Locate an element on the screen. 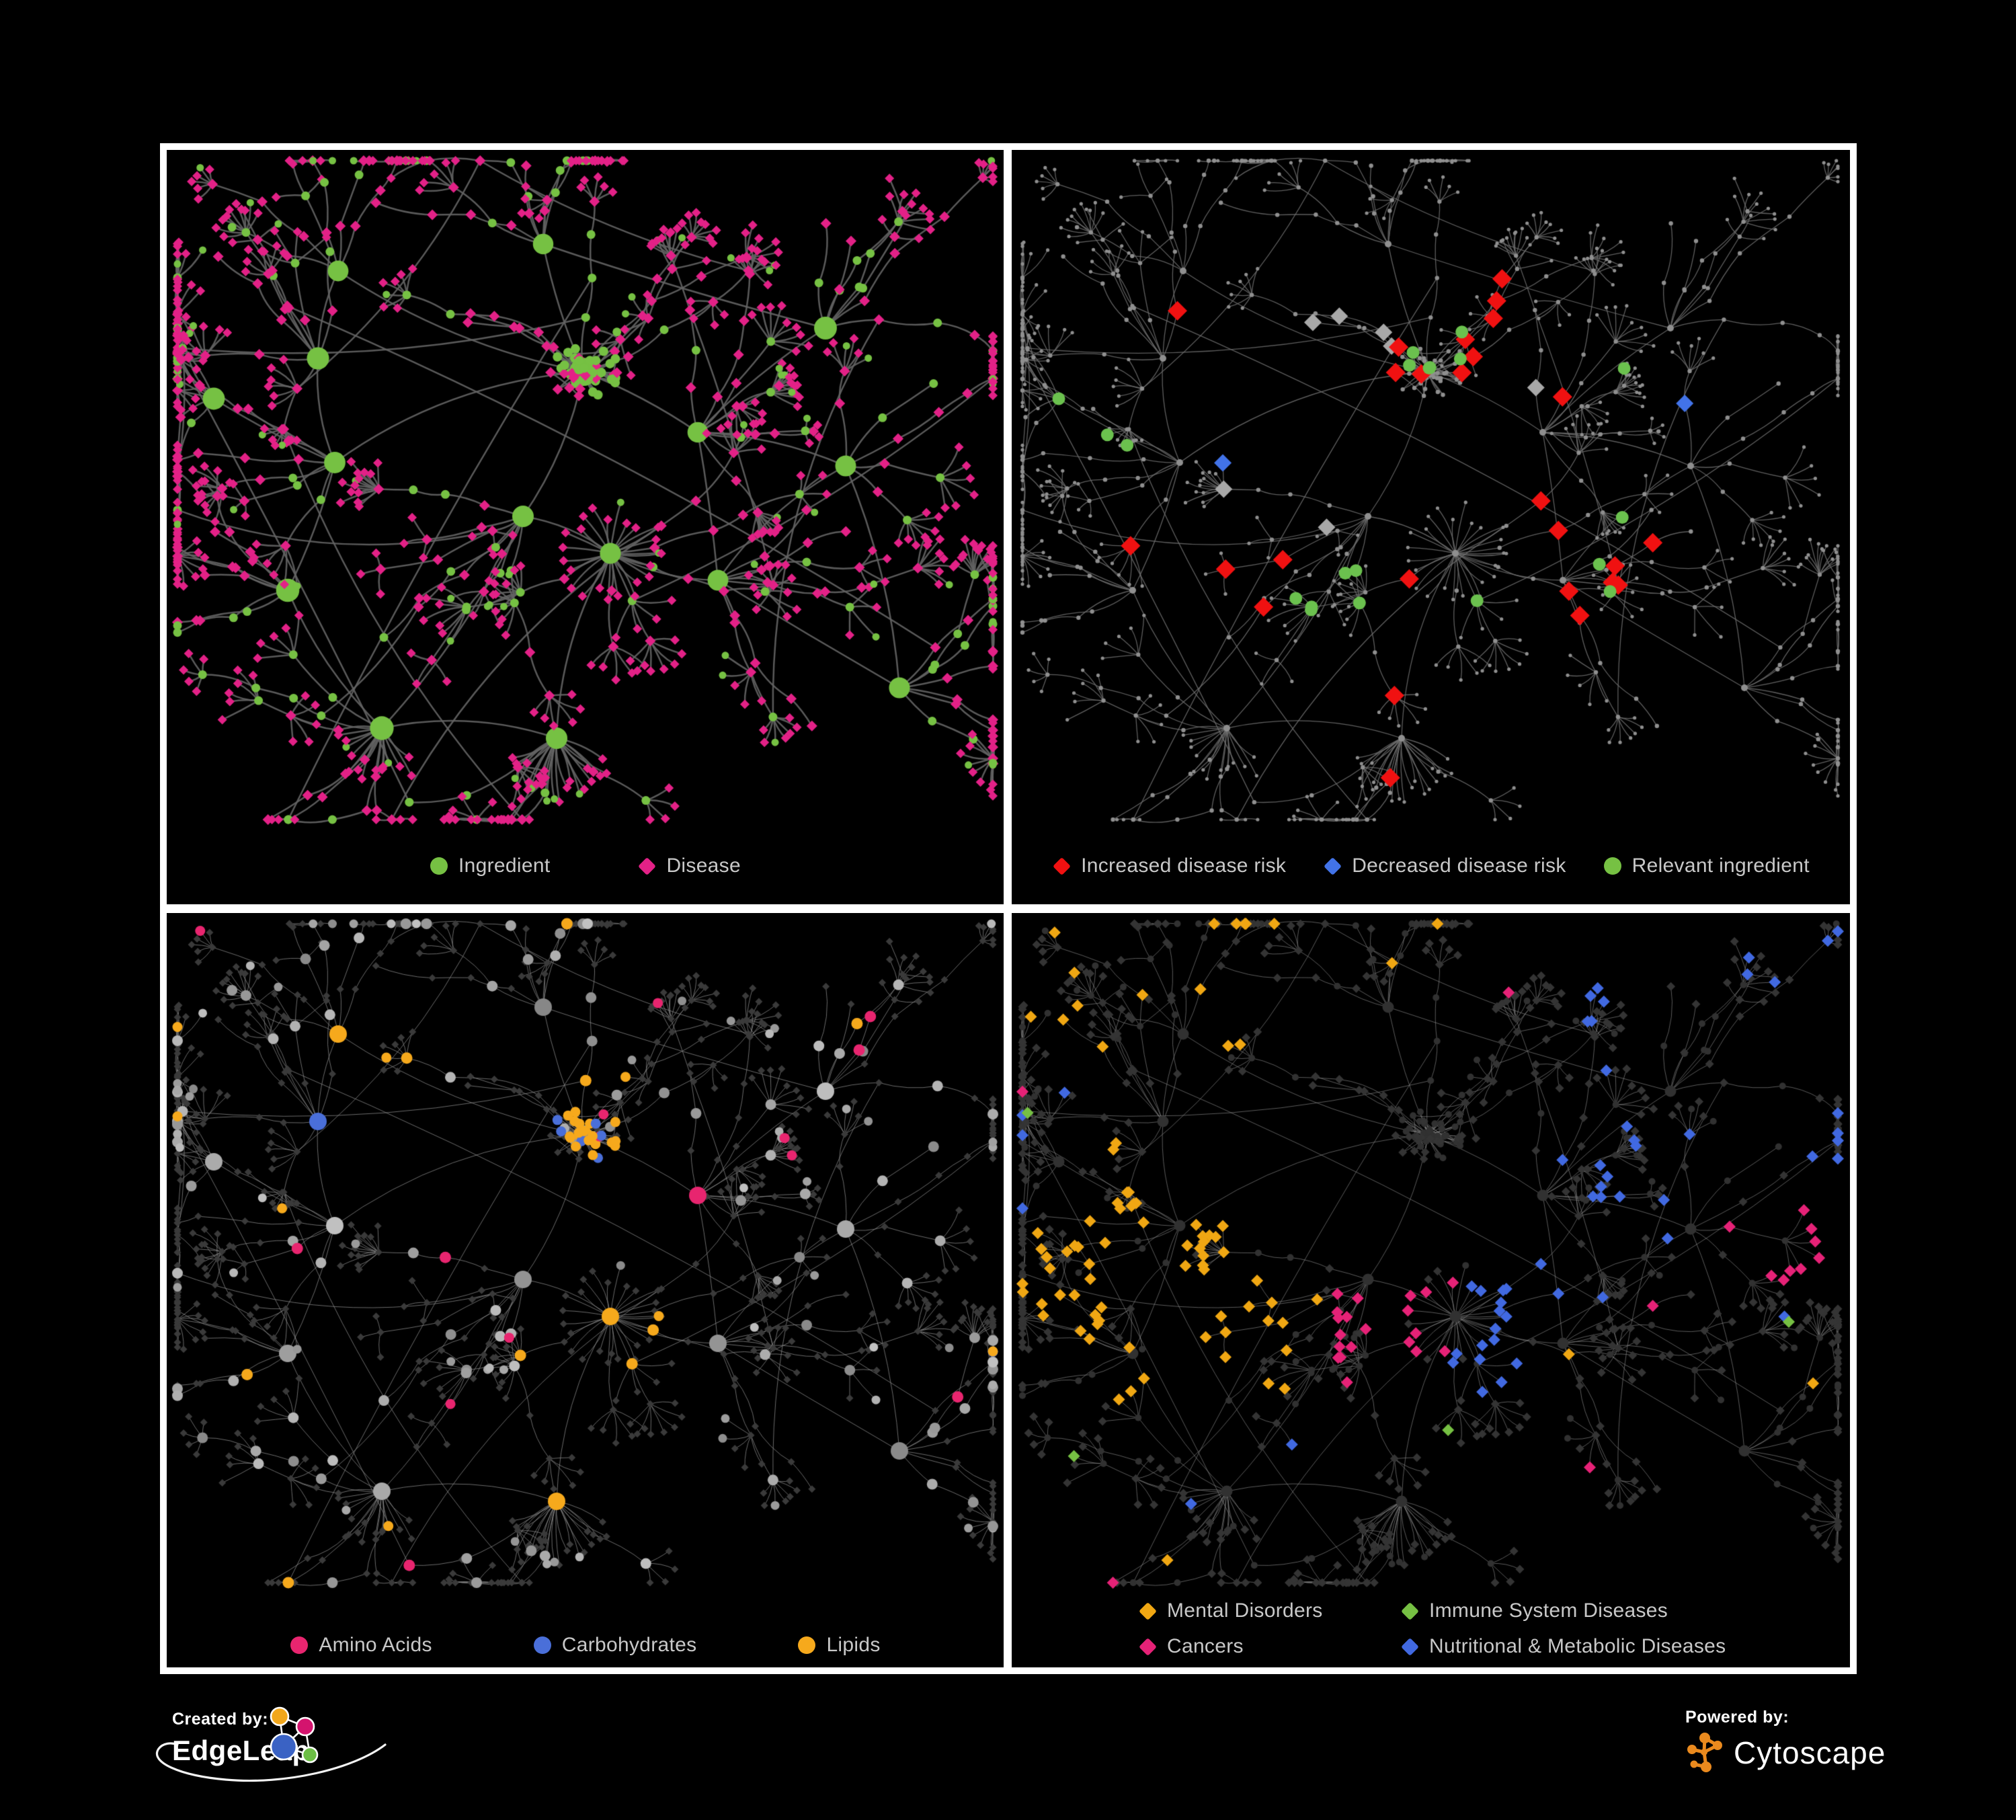 The height and width of the screenshot is (1820, 2016). legend-label: Lipids is located at coordinates (853, 1645).